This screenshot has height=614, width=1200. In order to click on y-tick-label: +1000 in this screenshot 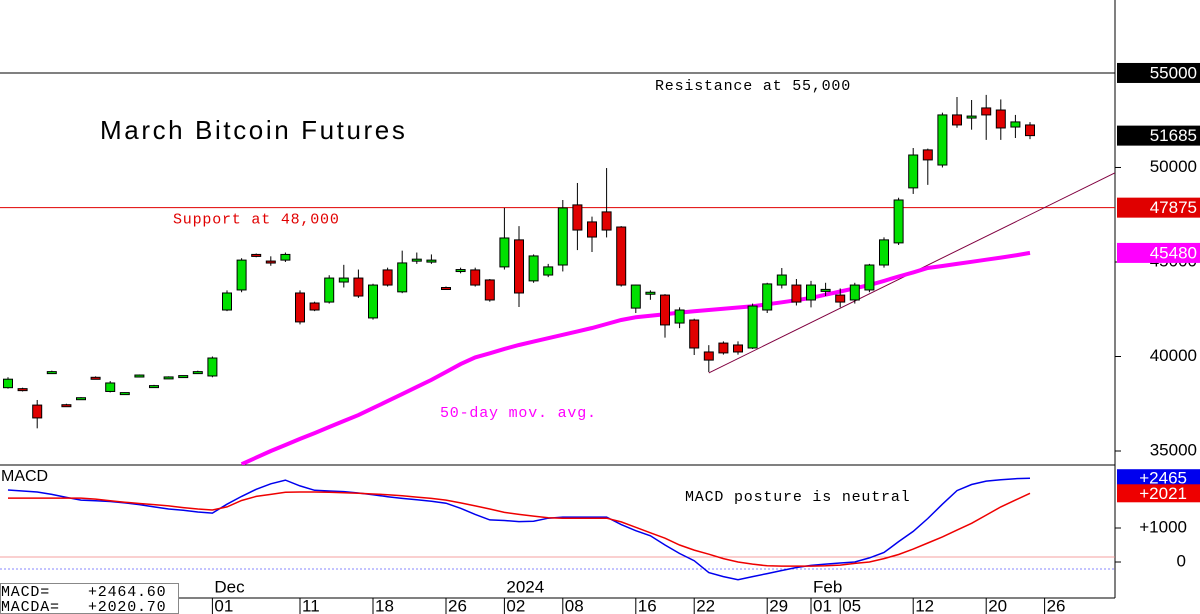, I will do `click(1163, 526)`.